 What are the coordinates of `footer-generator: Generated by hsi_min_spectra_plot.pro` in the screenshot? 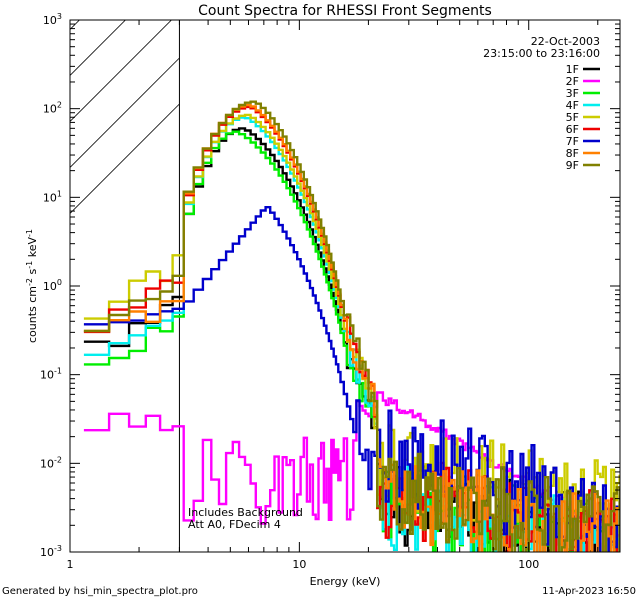 It's located at (100, 591).